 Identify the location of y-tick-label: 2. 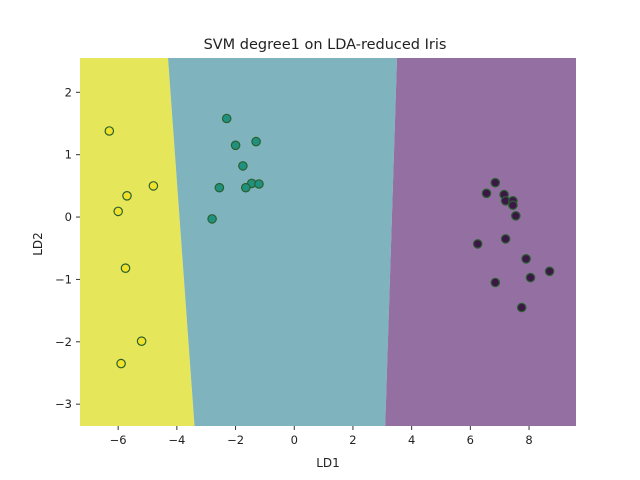
(68, 92).